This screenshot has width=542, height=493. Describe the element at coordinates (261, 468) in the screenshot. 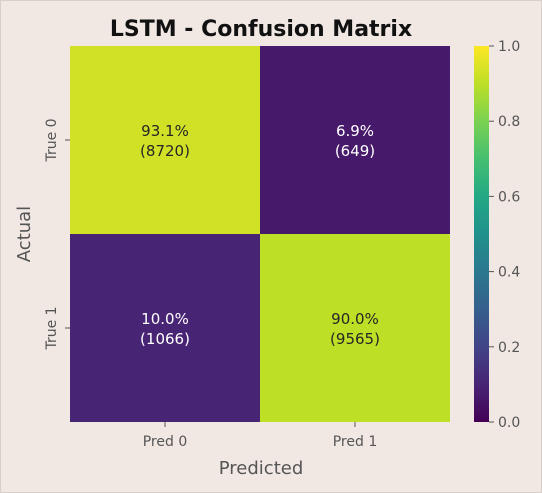

I see `x-axis-label: Predicted` at that location.